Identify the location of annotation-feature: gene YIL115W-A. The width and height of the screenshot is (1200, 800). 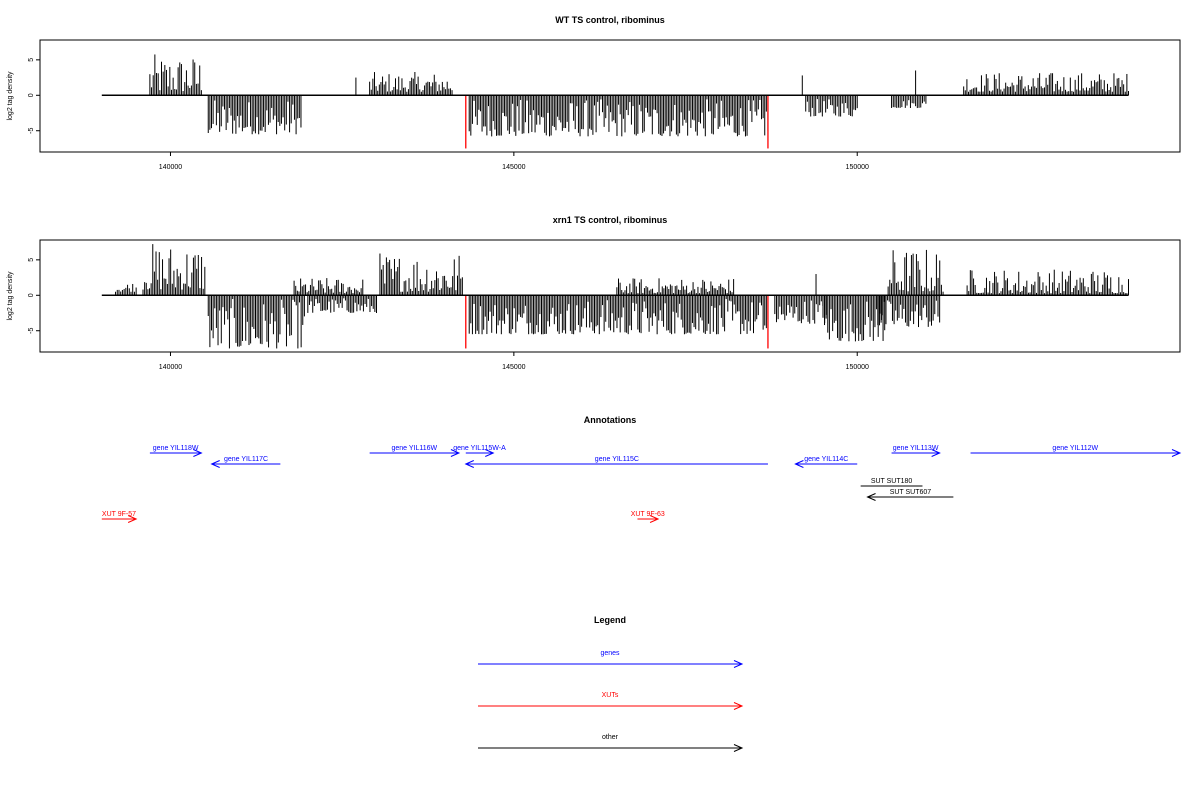
(479, 451).